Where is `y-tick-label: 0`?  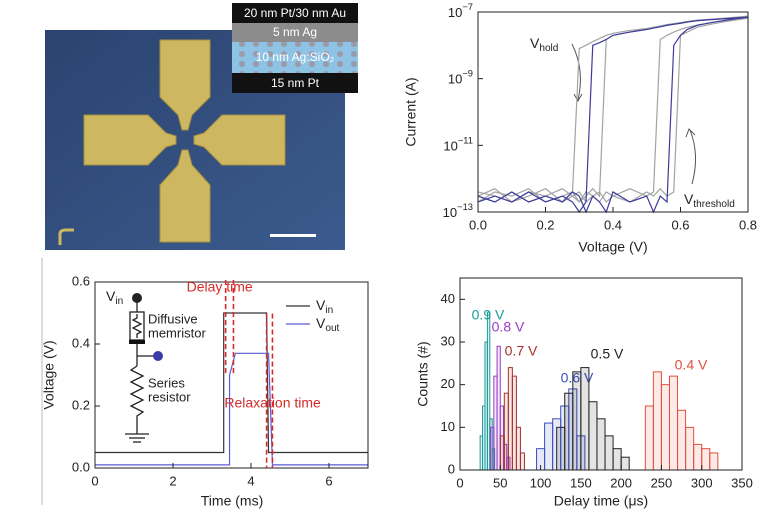 y-tick-label: 0 is located at coordinates (451, 468).